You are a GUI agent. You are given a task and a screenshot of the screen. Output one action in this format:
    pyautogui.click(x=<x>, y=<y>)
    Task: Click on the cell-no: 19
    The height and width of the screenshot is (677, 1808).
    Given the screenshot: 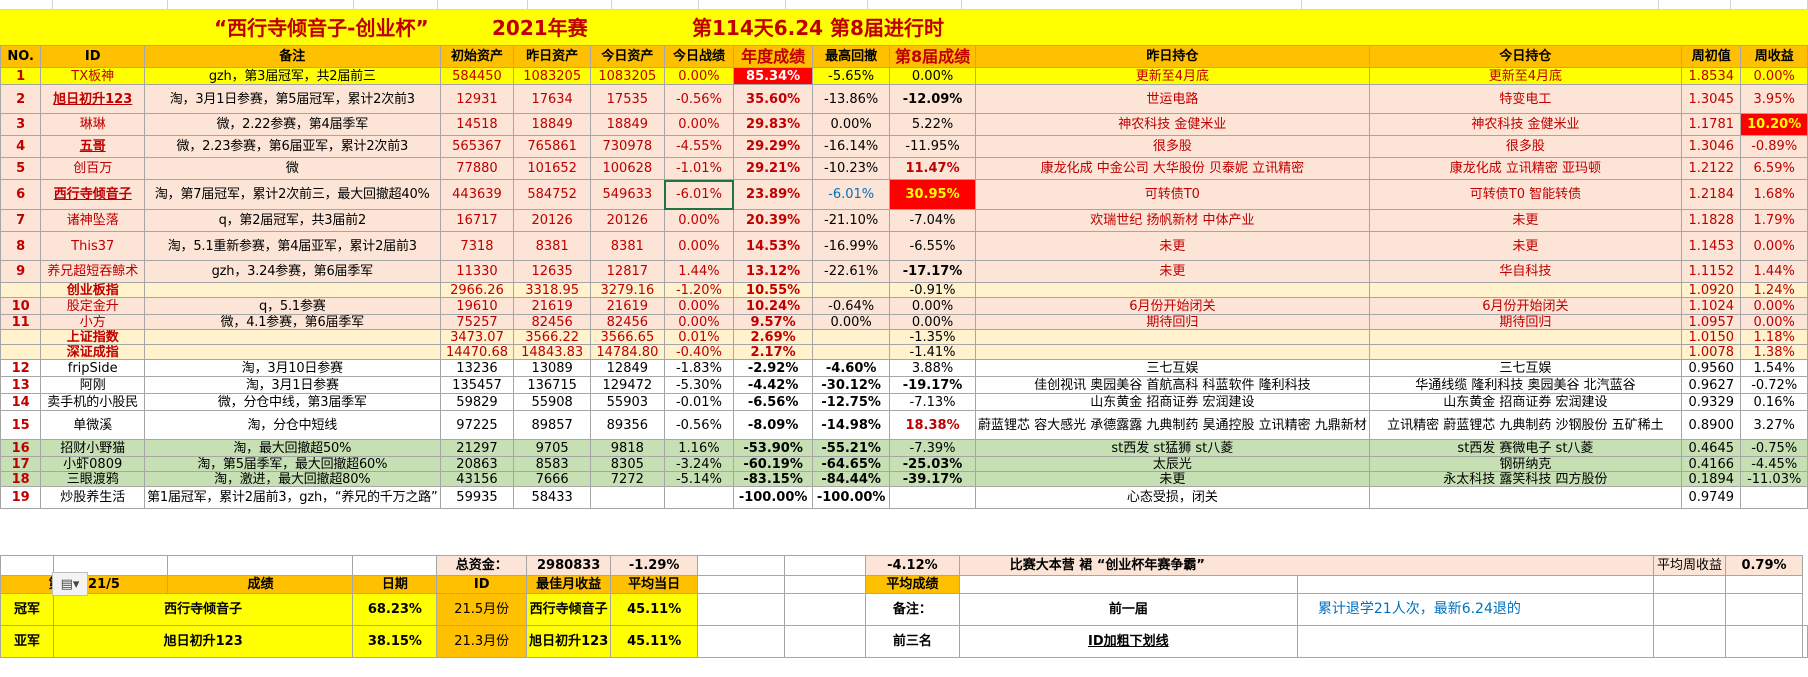 What is the action you would take?
    pyautogui.click(x=21, y=497)
    